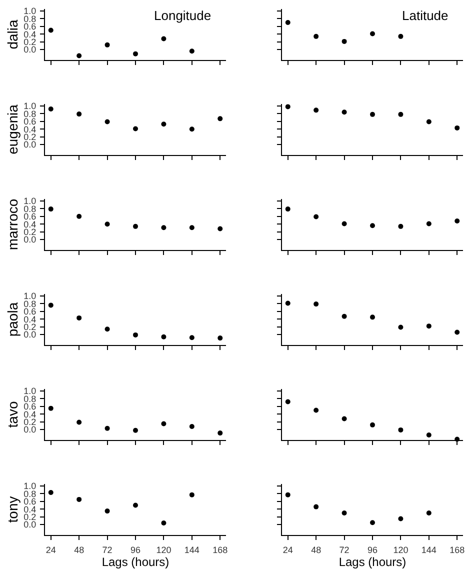 The image size is (474, 571). What do you see at coordinates (183, 15) in the screenshot?
I see `chart-title: Longitude` at bounding box center [183, 15].